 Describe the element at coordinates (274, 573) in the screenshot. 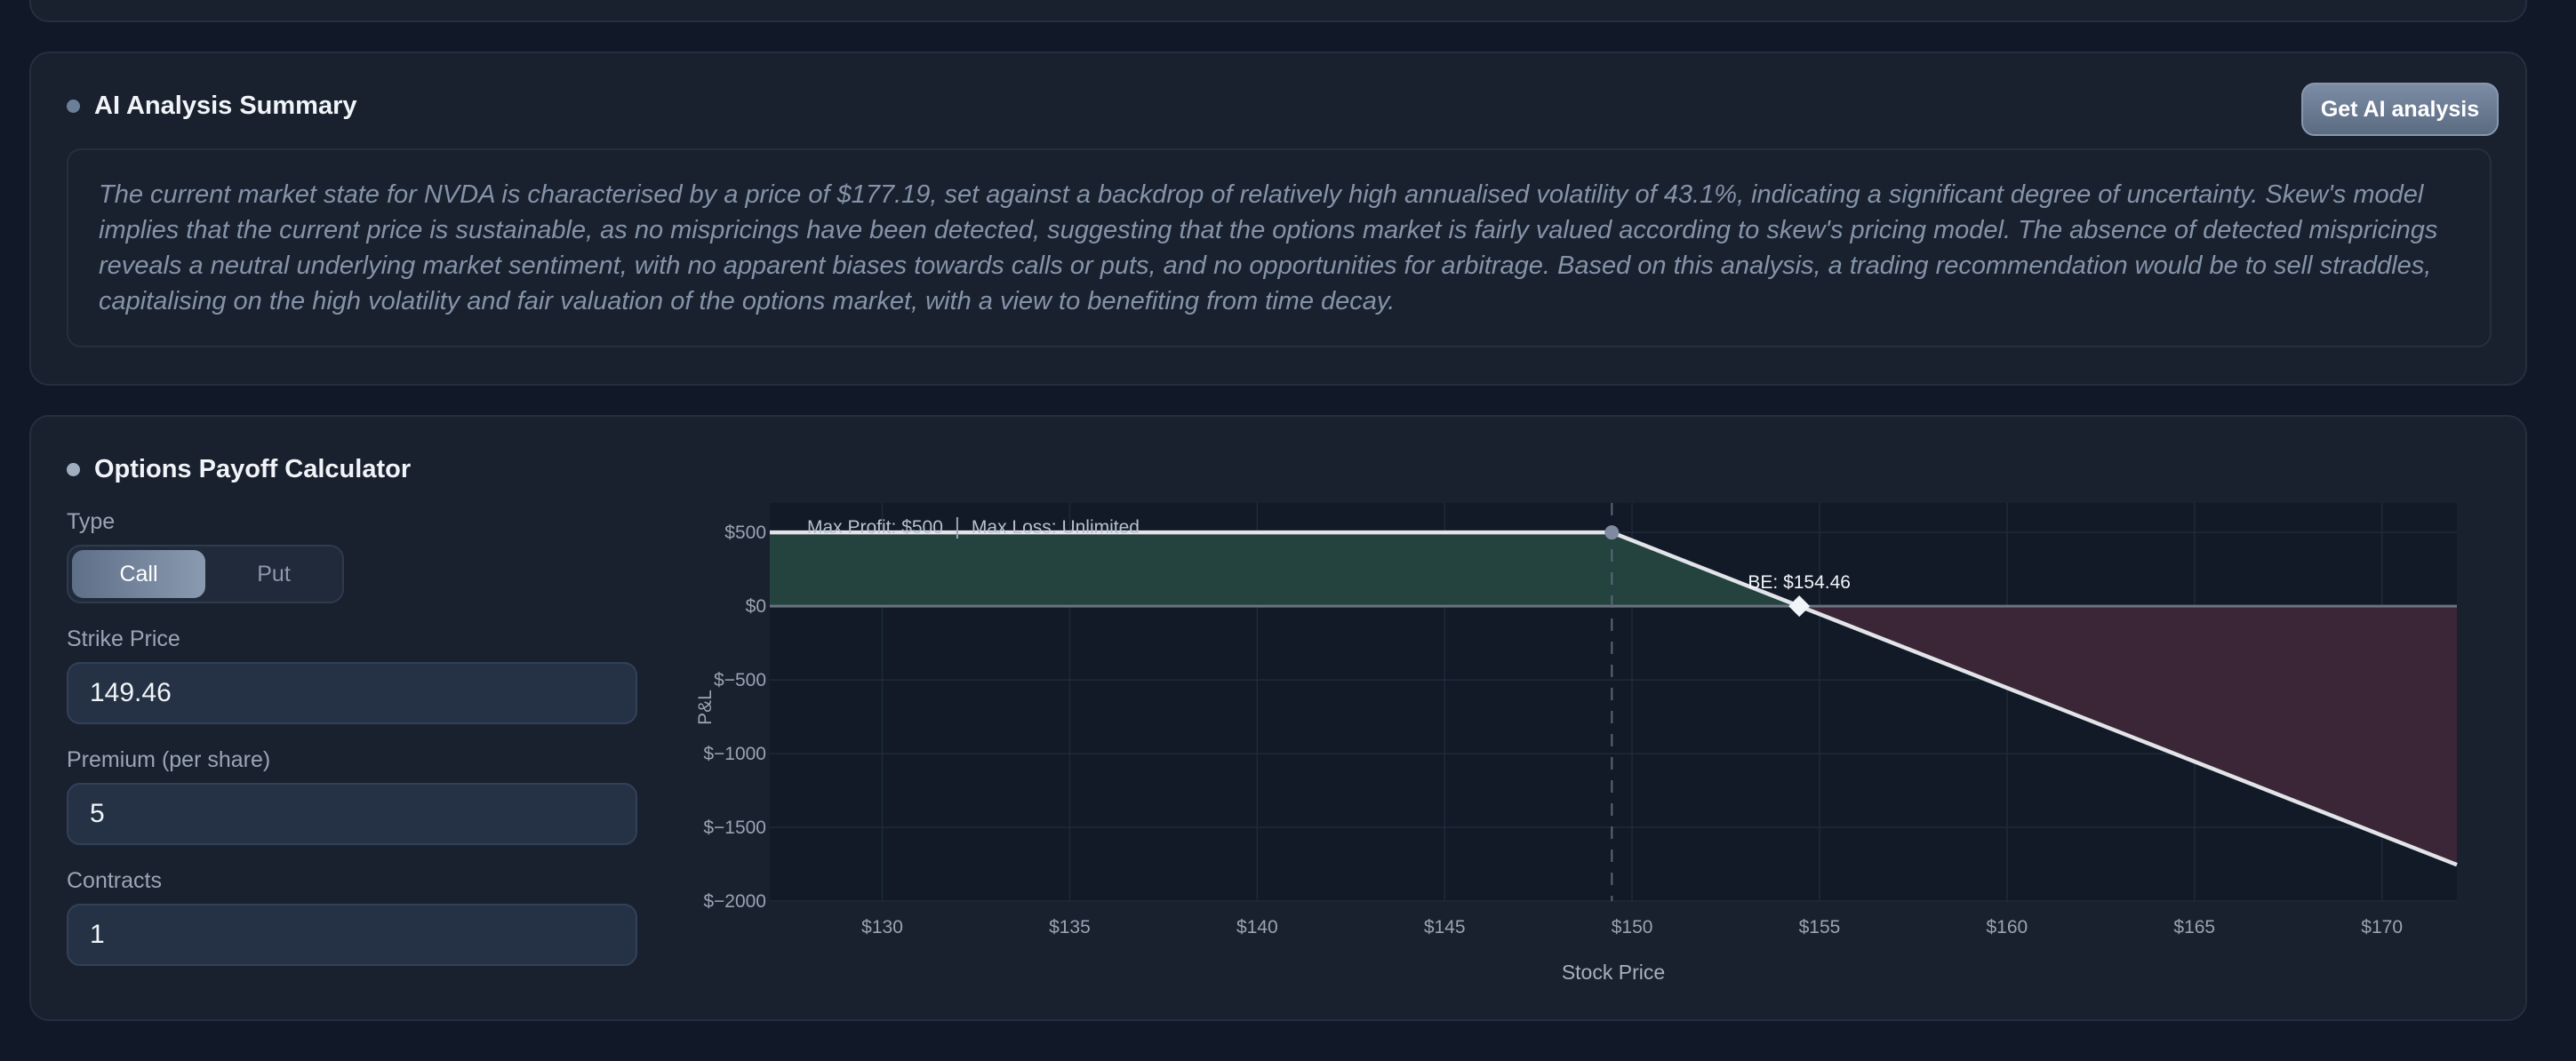

I see `put-toggle-button: Put` at that location.